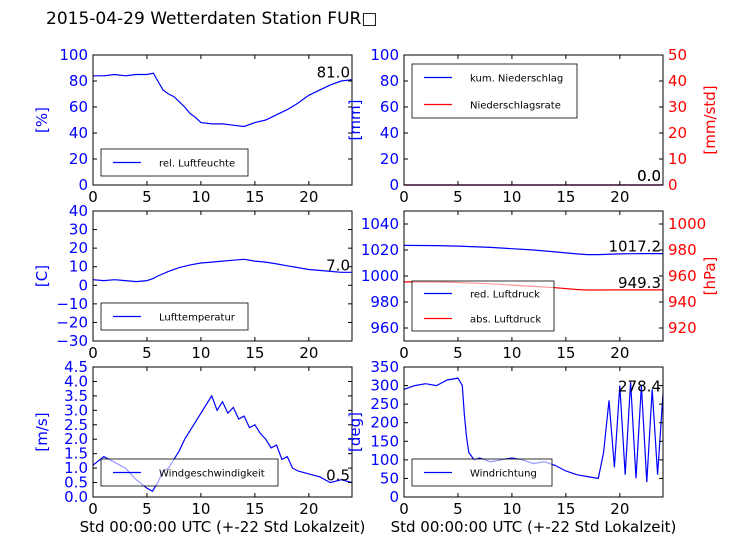 This screenshot has height=552, width=736. I want to click on legend: rel. Luftfeuchte, so click(174, 162).